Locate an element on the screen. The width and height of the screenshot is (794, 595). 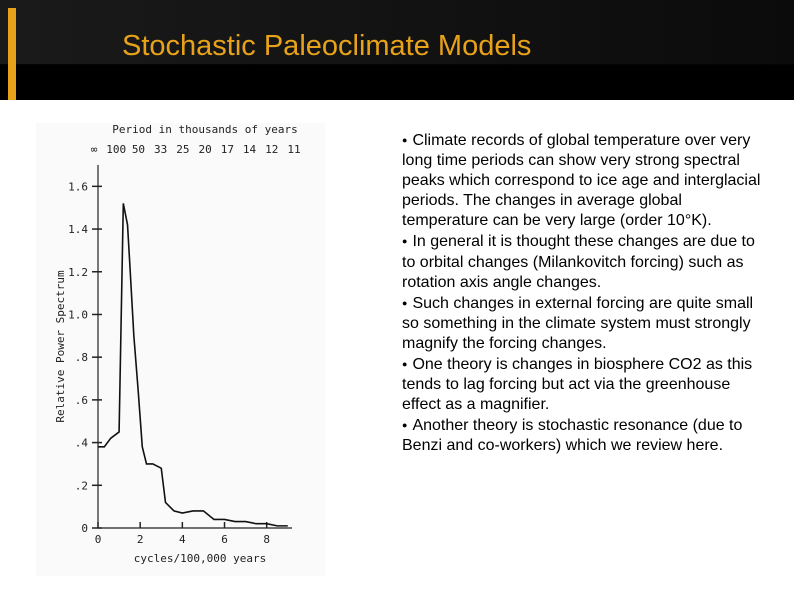
slide-title: Stochastic Paleoclimate Models is located at coordinates (327, 46).